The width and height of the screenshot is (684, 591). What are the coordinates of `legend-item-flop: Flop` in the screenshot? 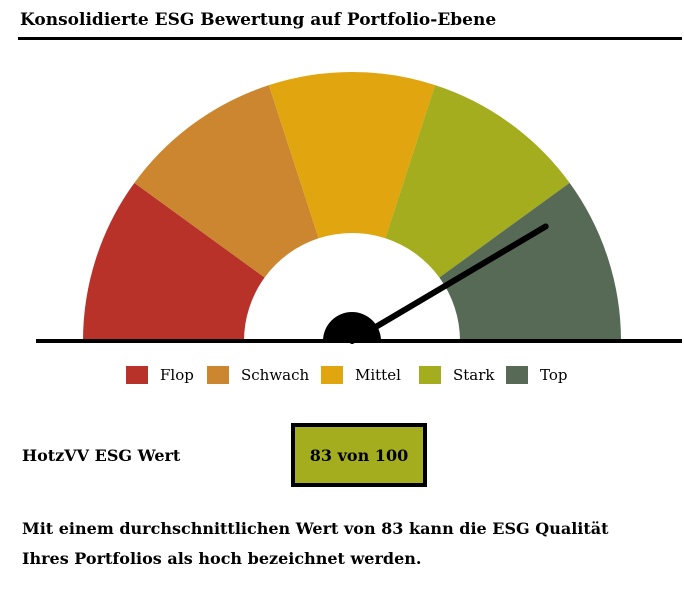 It's located at (160, 375).